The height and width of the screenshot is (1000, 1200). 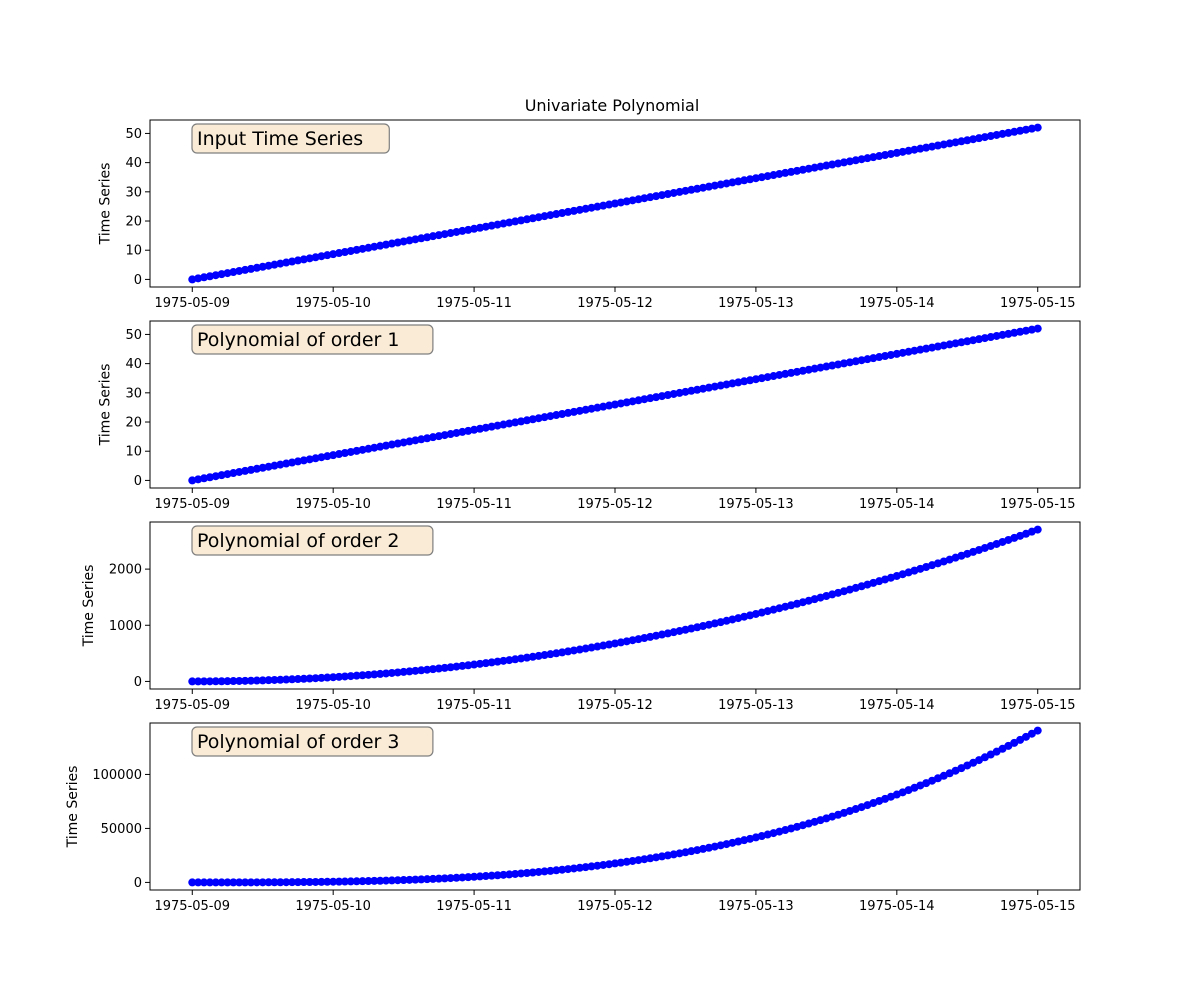 What do you see at coordinates (133, 423) in the screenshot?
I see `y-tick-label: 20` at bounding box center [133, 423].